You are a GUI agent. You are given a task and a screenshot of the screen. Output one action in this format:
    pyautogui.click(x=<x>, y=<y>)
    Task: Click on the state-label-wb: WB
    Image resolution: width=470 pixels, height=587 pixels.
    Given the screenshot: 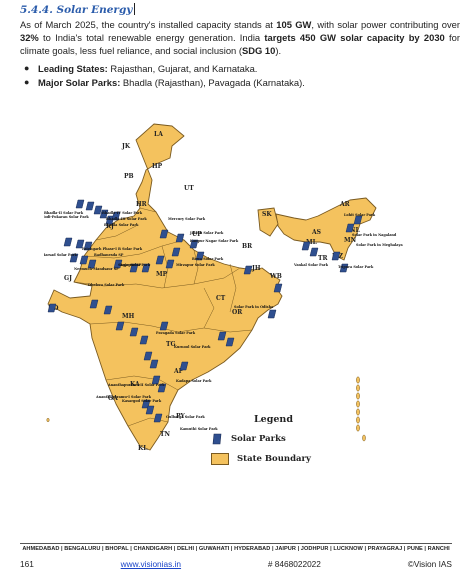 What is the action you would take?
    pyautogui.click(x=275, y=276)
    